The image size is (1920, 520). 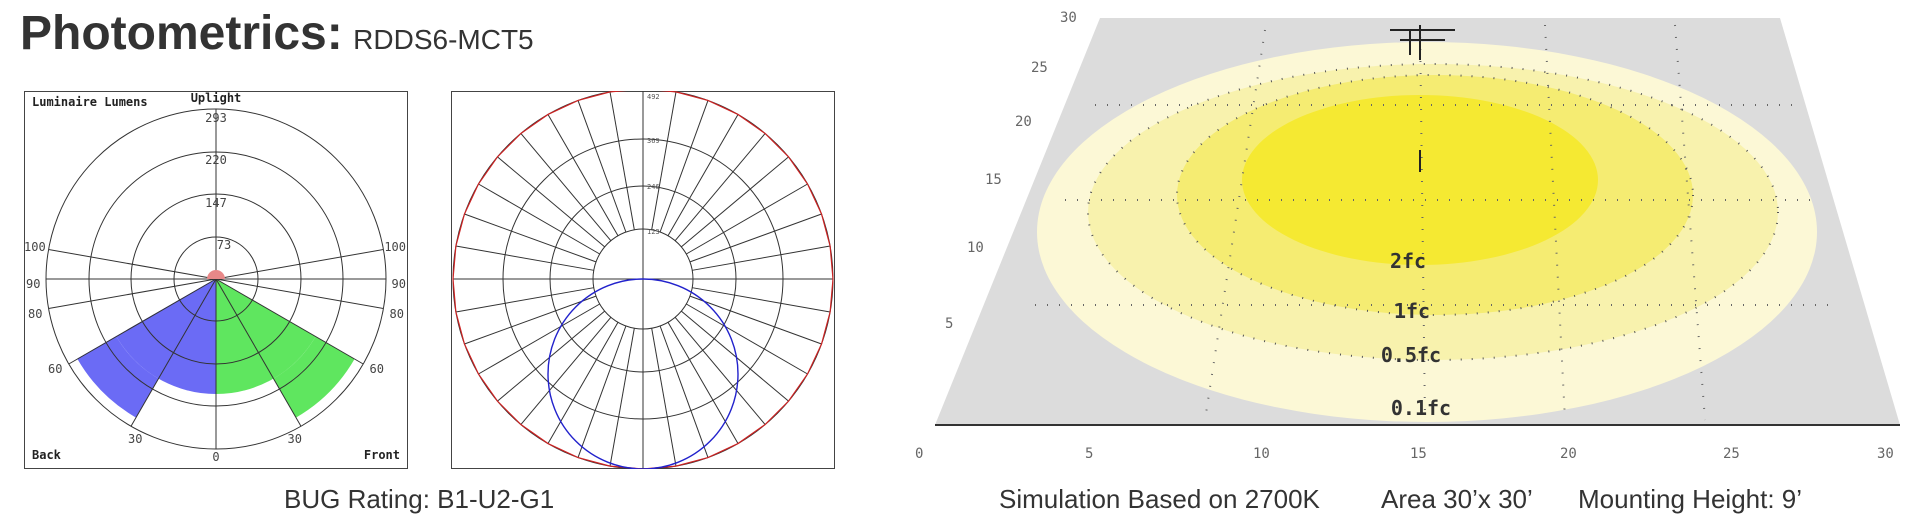 What do you see at coordinates (215, 457) in the screenshot?
I see `angle-label-0: 0` at bounding box center [215, 457].